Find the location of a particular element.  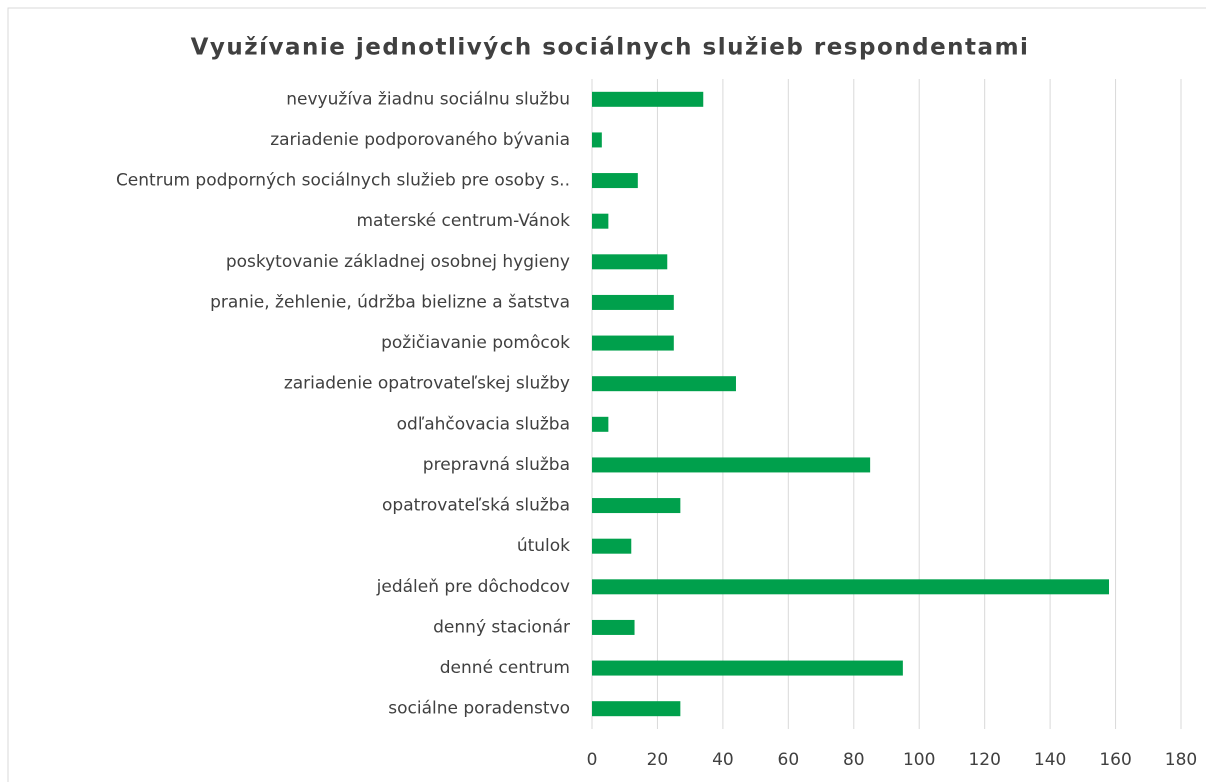

x-tick-label: 80 is located at coordinates (854, 760).